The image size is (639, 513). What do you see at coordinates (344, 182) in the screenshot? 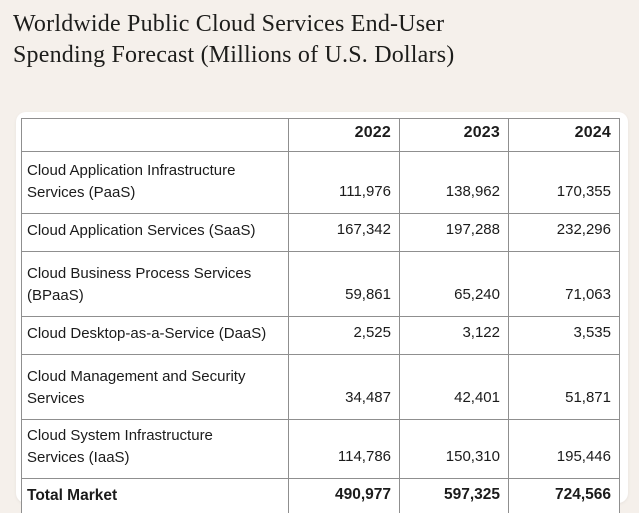
I see `value-cell-2022: 111,976` at bounding box center [344, 182].